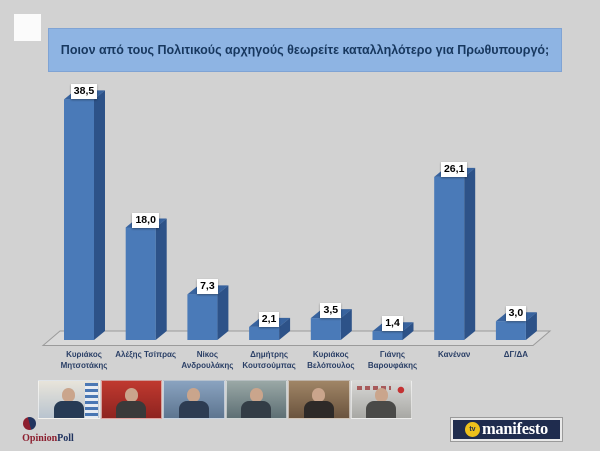 The height and width of the screenshot is (451, 600). What do you see at coordinates (472, 429) in the screenshot?
I see `manifesto-tv-circle-icon: tv` at bounding box center [472, 429].